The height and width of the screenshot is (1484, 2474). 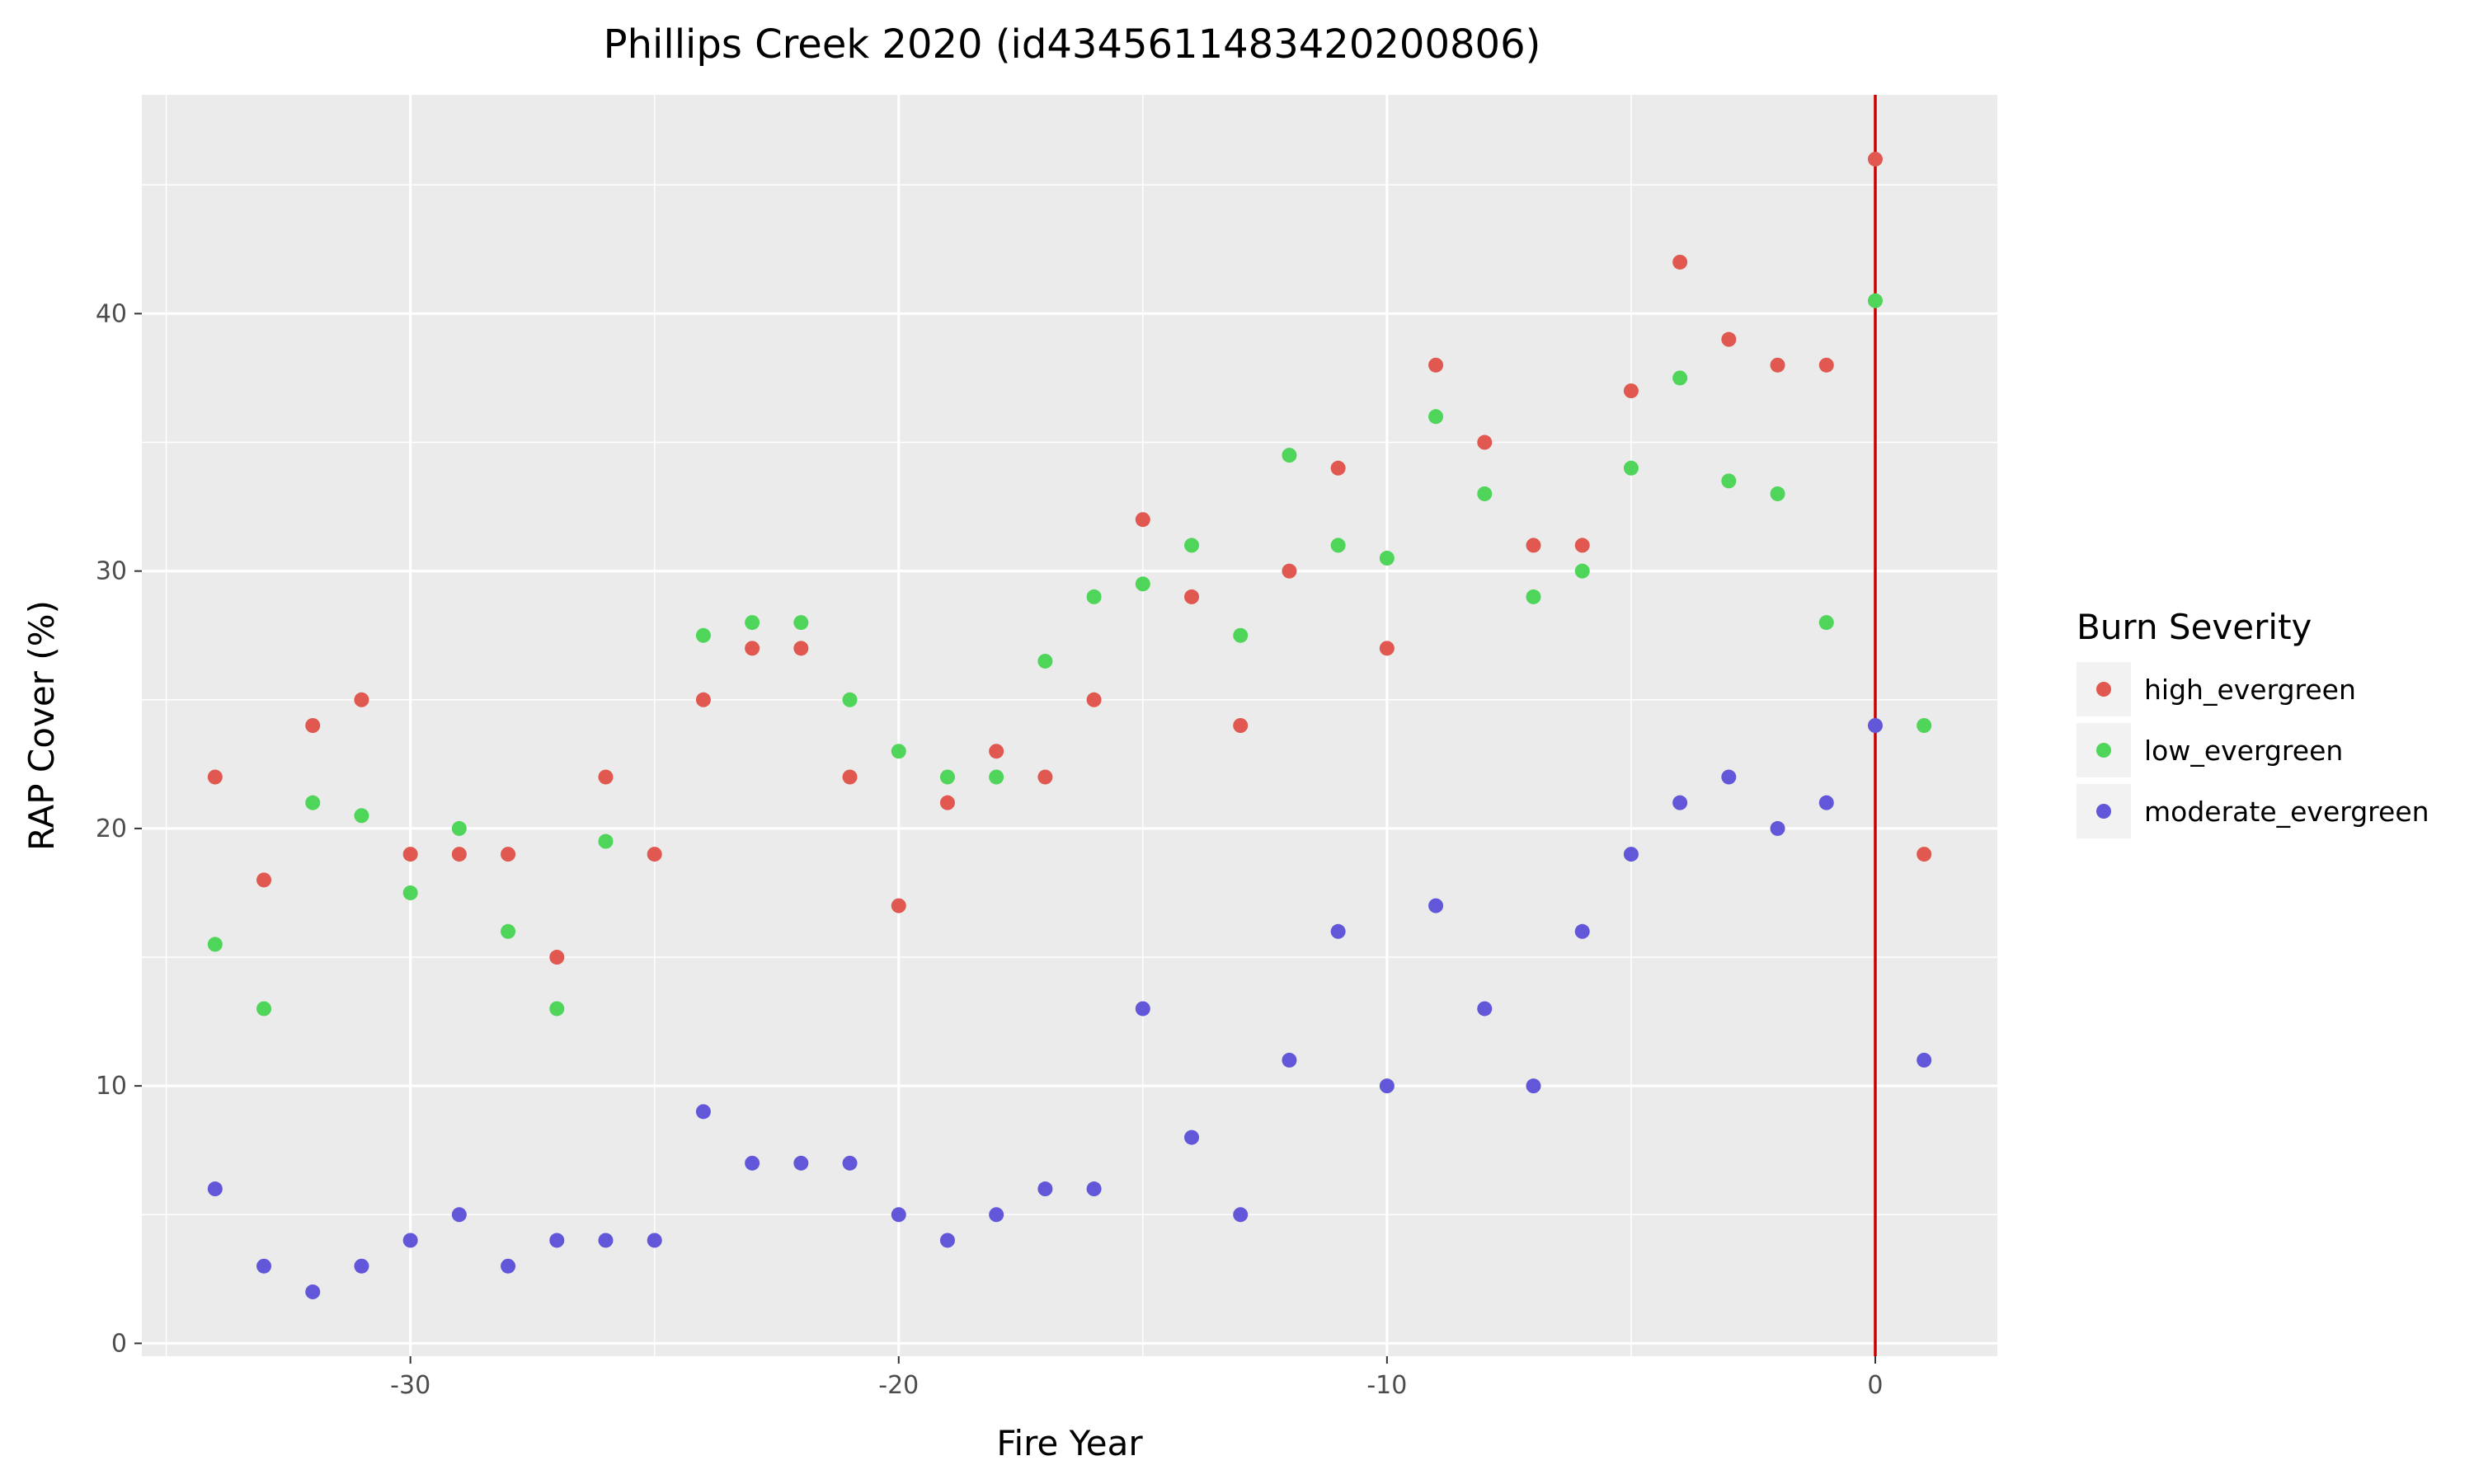 I want to click on x-axis-title: Fire Year, so click(x=1069, y=1443).